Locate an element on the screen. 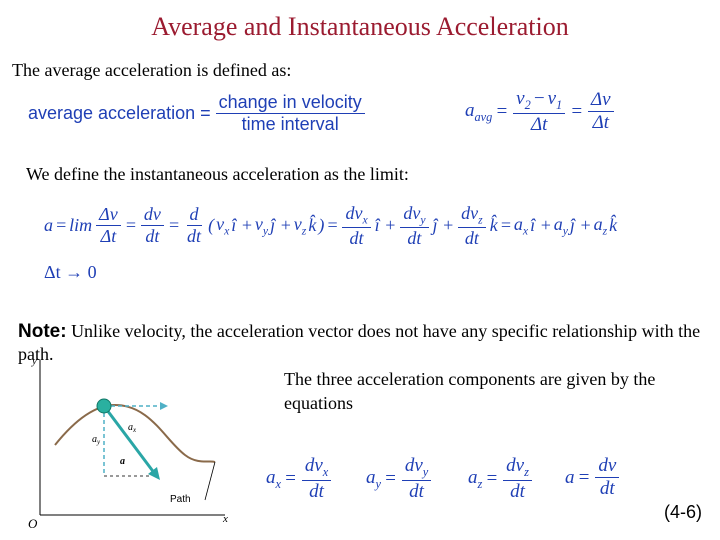 The width and height of the screenshot is (720, 540). y-label: y is located at coordinates (34, 361).